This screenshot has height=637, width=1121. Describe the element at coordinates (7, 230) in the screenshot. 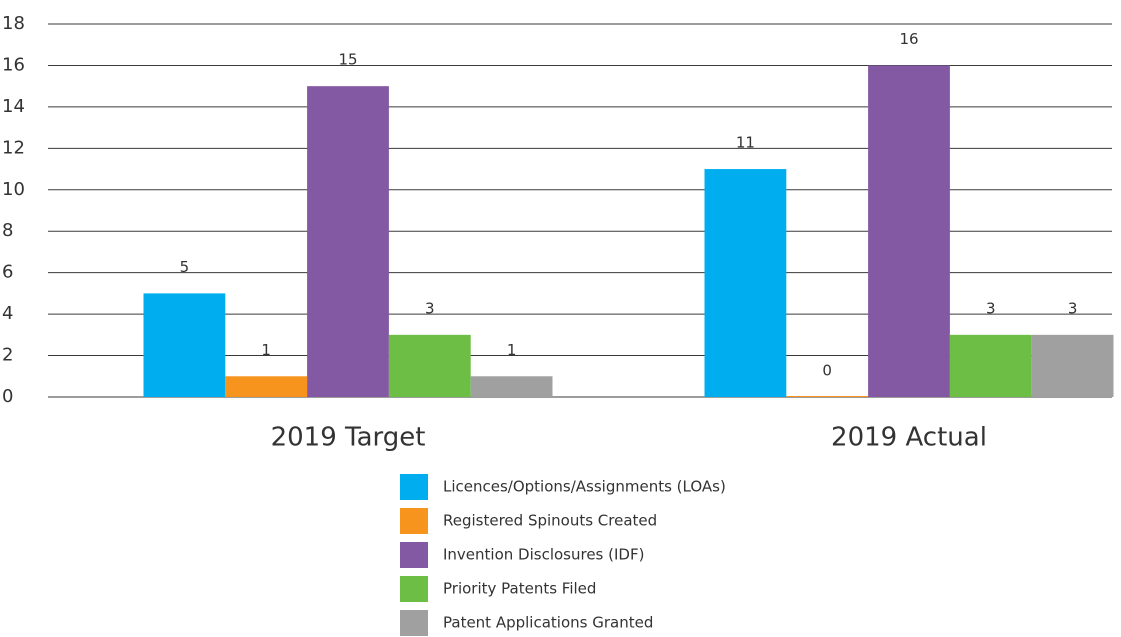

I see `y-tick-label: 8` at that location.